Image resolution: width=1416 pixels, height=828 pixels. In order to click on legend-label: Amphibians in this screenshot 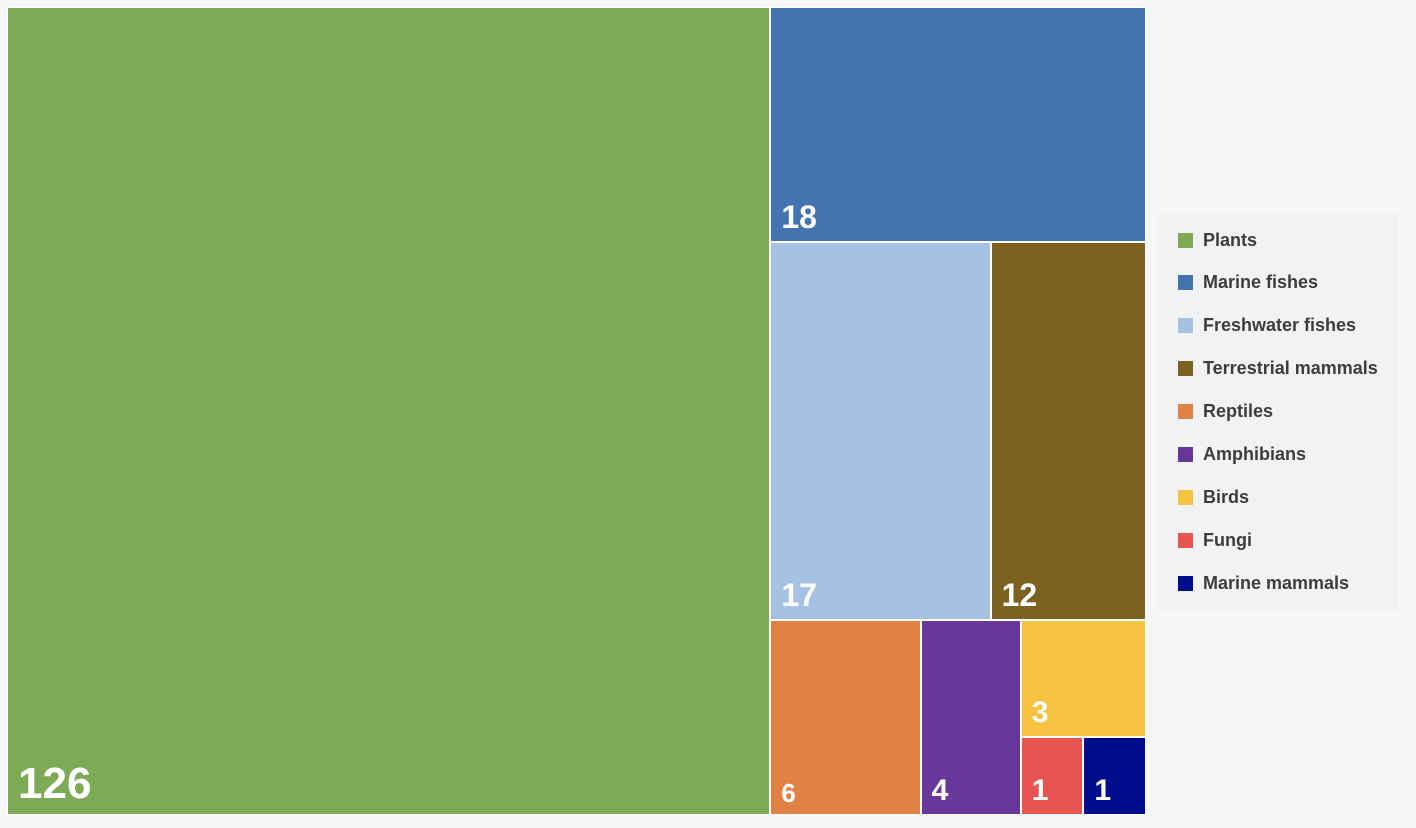, I will do `click(1255, 454)`.